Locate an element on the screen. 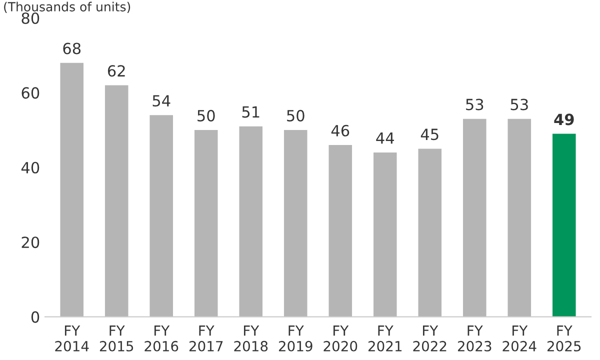 The height and width of the screenshot is (360, 600). x-tick-label: FY 2019 is located at coordinates (295, 339).